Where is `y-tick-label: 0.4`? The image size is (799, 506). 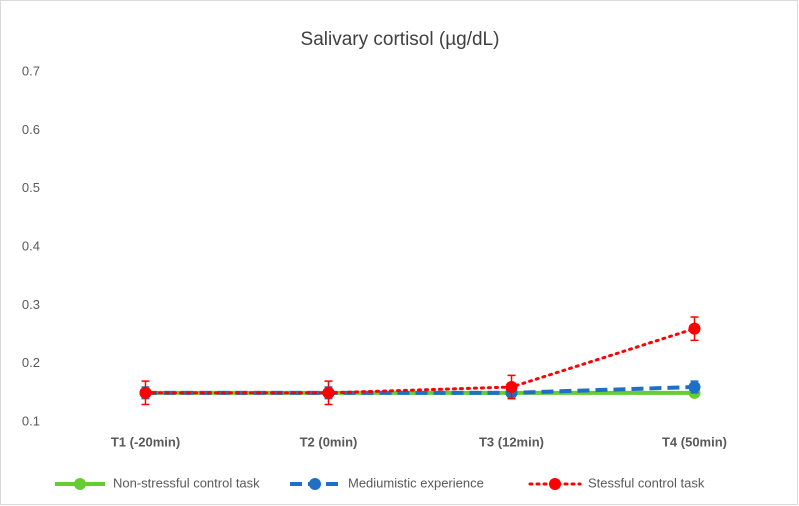 y-tick-label: 0.4 is located at coordinates (31, 245).